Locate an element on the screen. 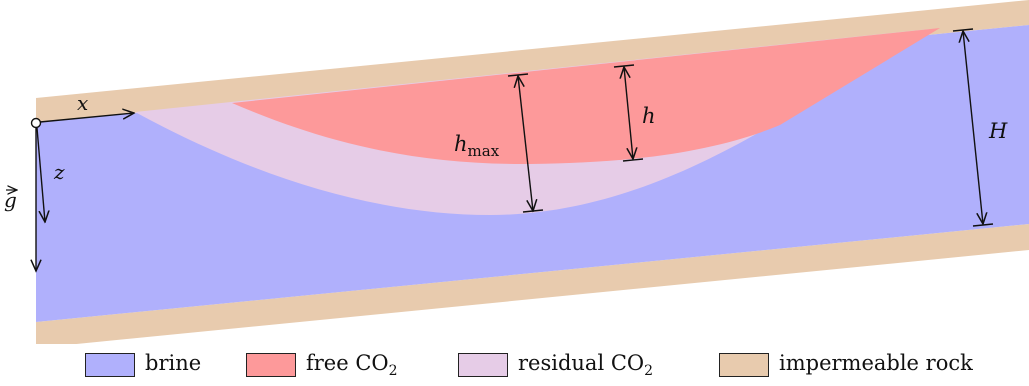  gravity-label: g is located at coordinates (10, 200).